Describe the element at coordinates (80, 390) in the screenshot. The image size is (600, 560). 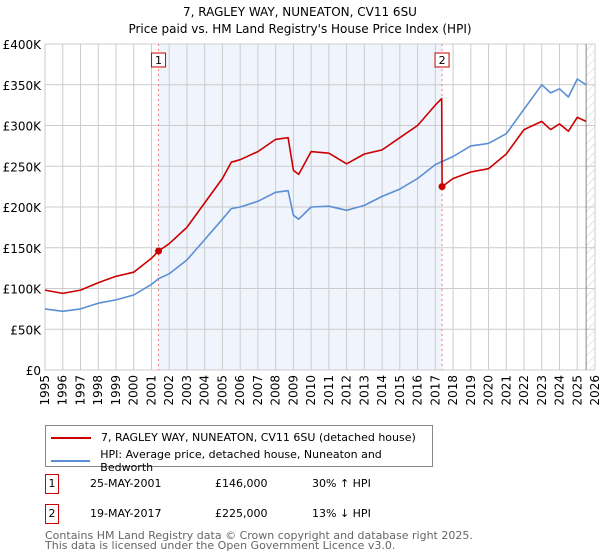
I see `x-tick-label: 1997` at that location.